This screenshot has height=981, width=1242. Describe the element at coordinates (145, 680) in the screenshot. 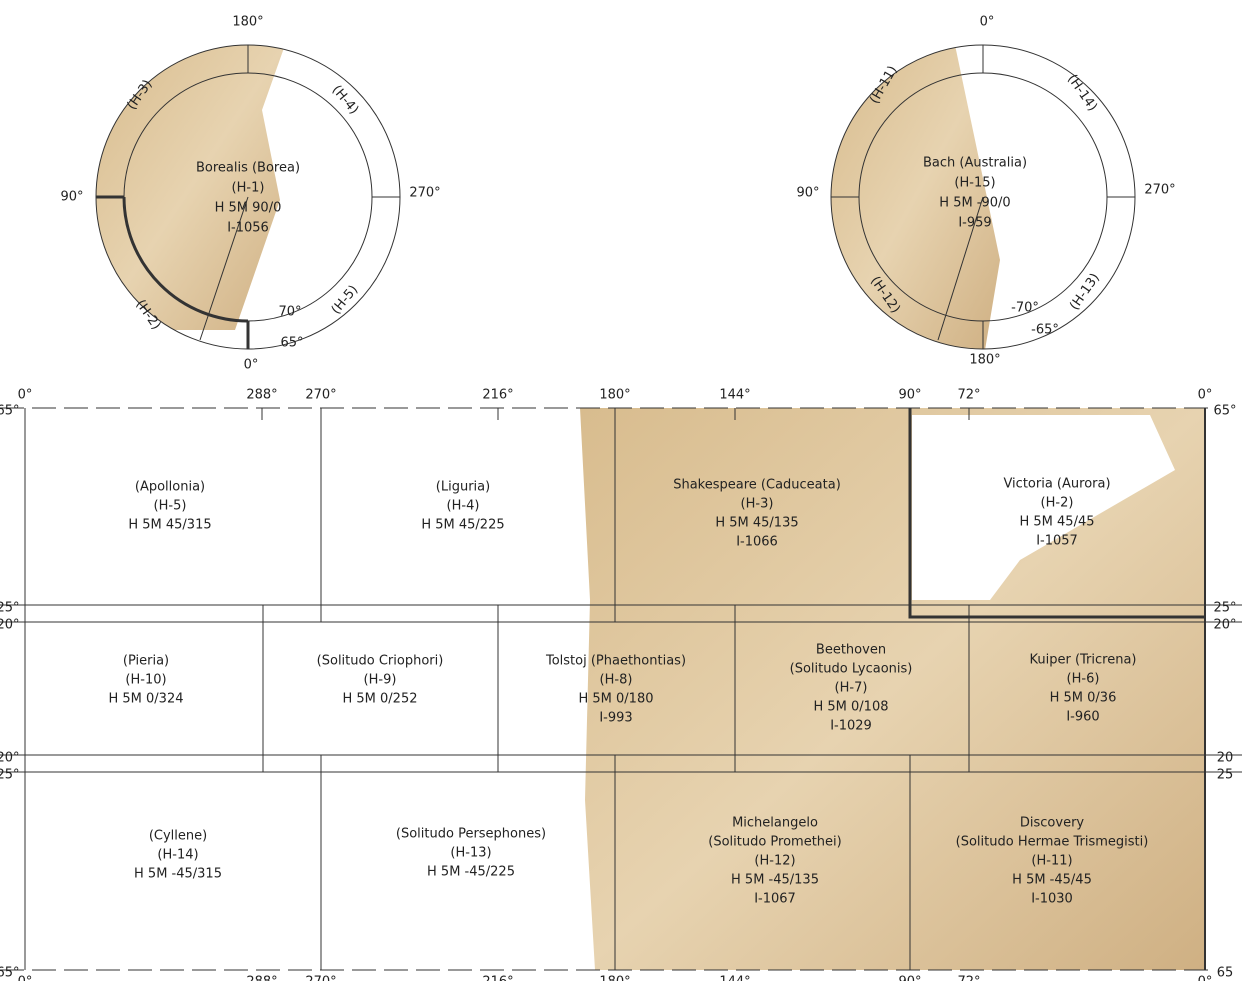

I see `quadrangle-label: (H-10)` at that location.